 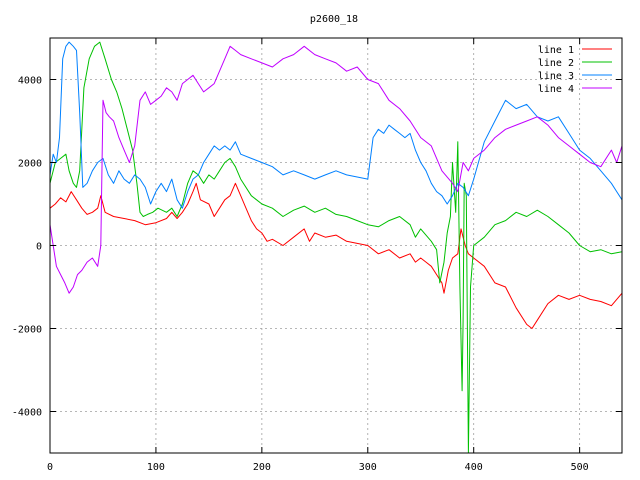 I want to click on x-tick-label: 300, so click(x=368, y=467).